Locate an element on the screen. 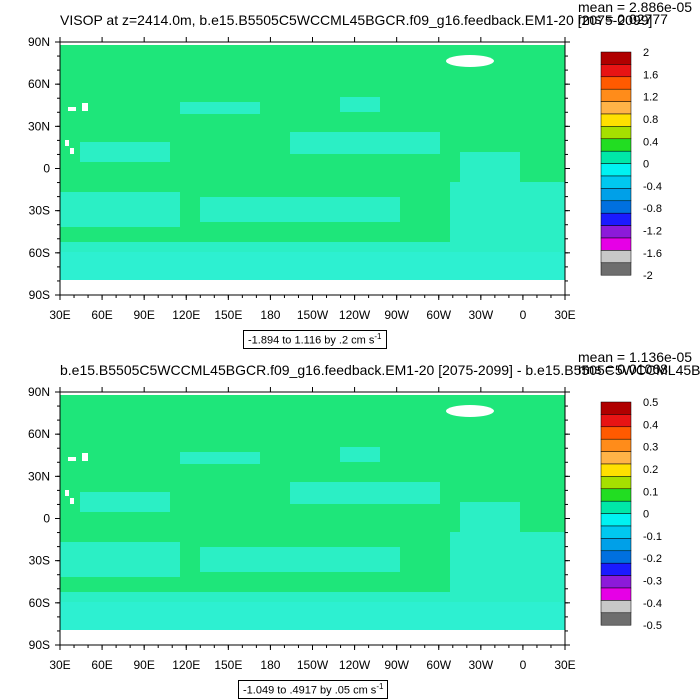 This screenshot has height=700, width=700. lat-label: 30S is located at coordinates (39, 211).